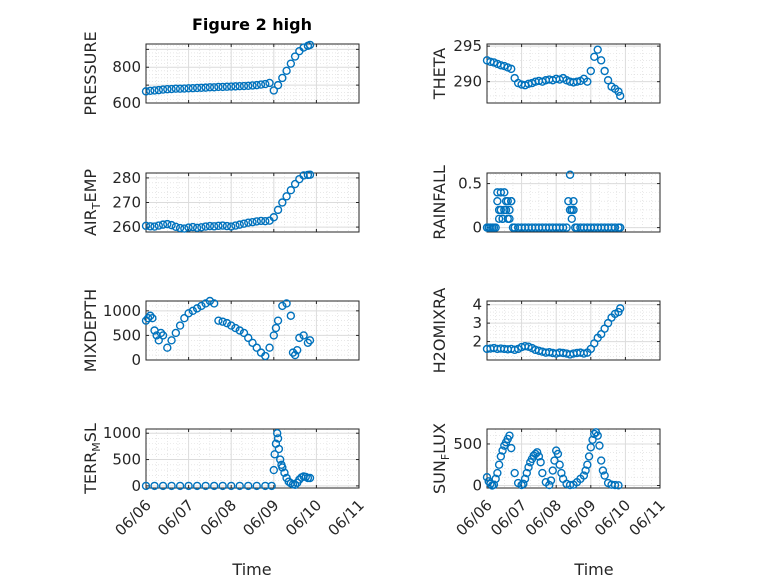 The height and width of the screenshot is (583, 778). Describe the element at coordinates (545, 202) in the screenshot. I see `panel-rainfall: 0 0.5 RAINFALL` at that location.